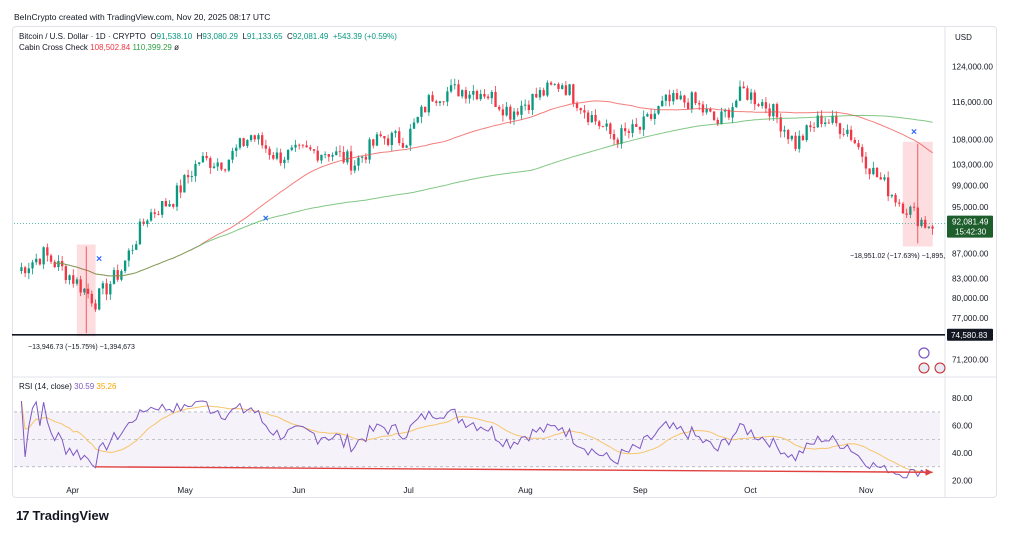  What do you see at coordinates (972, 140) in the screenshot?
I see `price-tick-label: 108,000.00` at bounding box center [972, 140].